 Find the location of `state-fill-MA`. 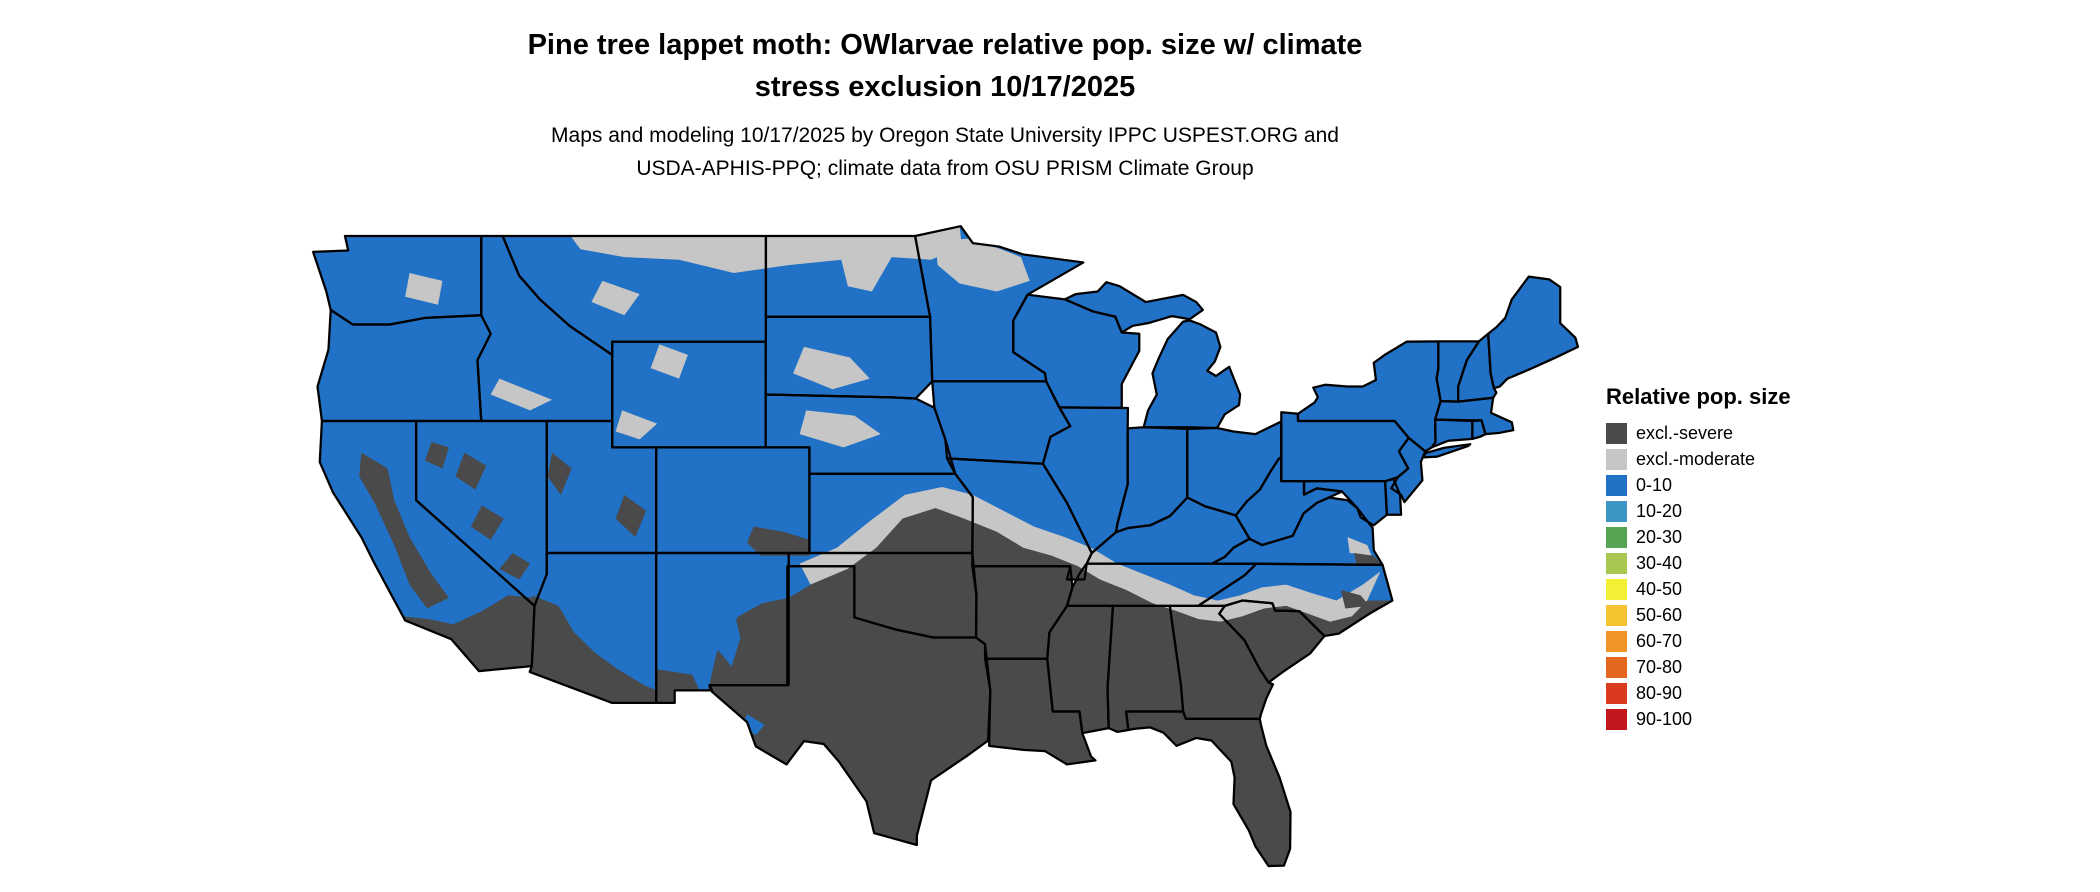

state-fill-MA is located at coordinates (1474, 416).